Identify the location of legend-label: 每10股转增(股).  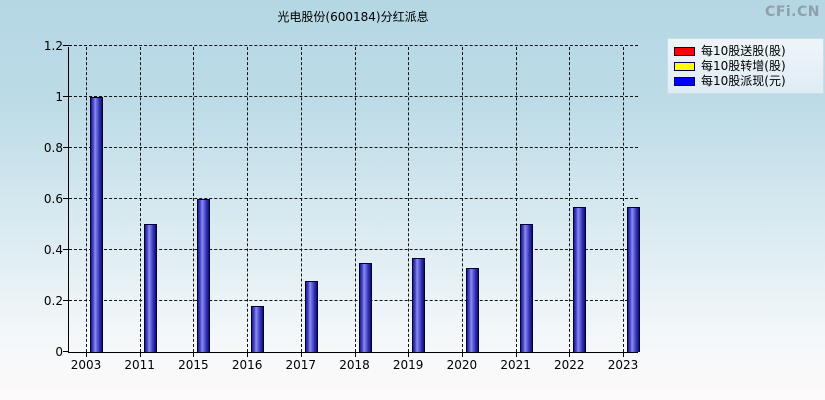
(743, 66).